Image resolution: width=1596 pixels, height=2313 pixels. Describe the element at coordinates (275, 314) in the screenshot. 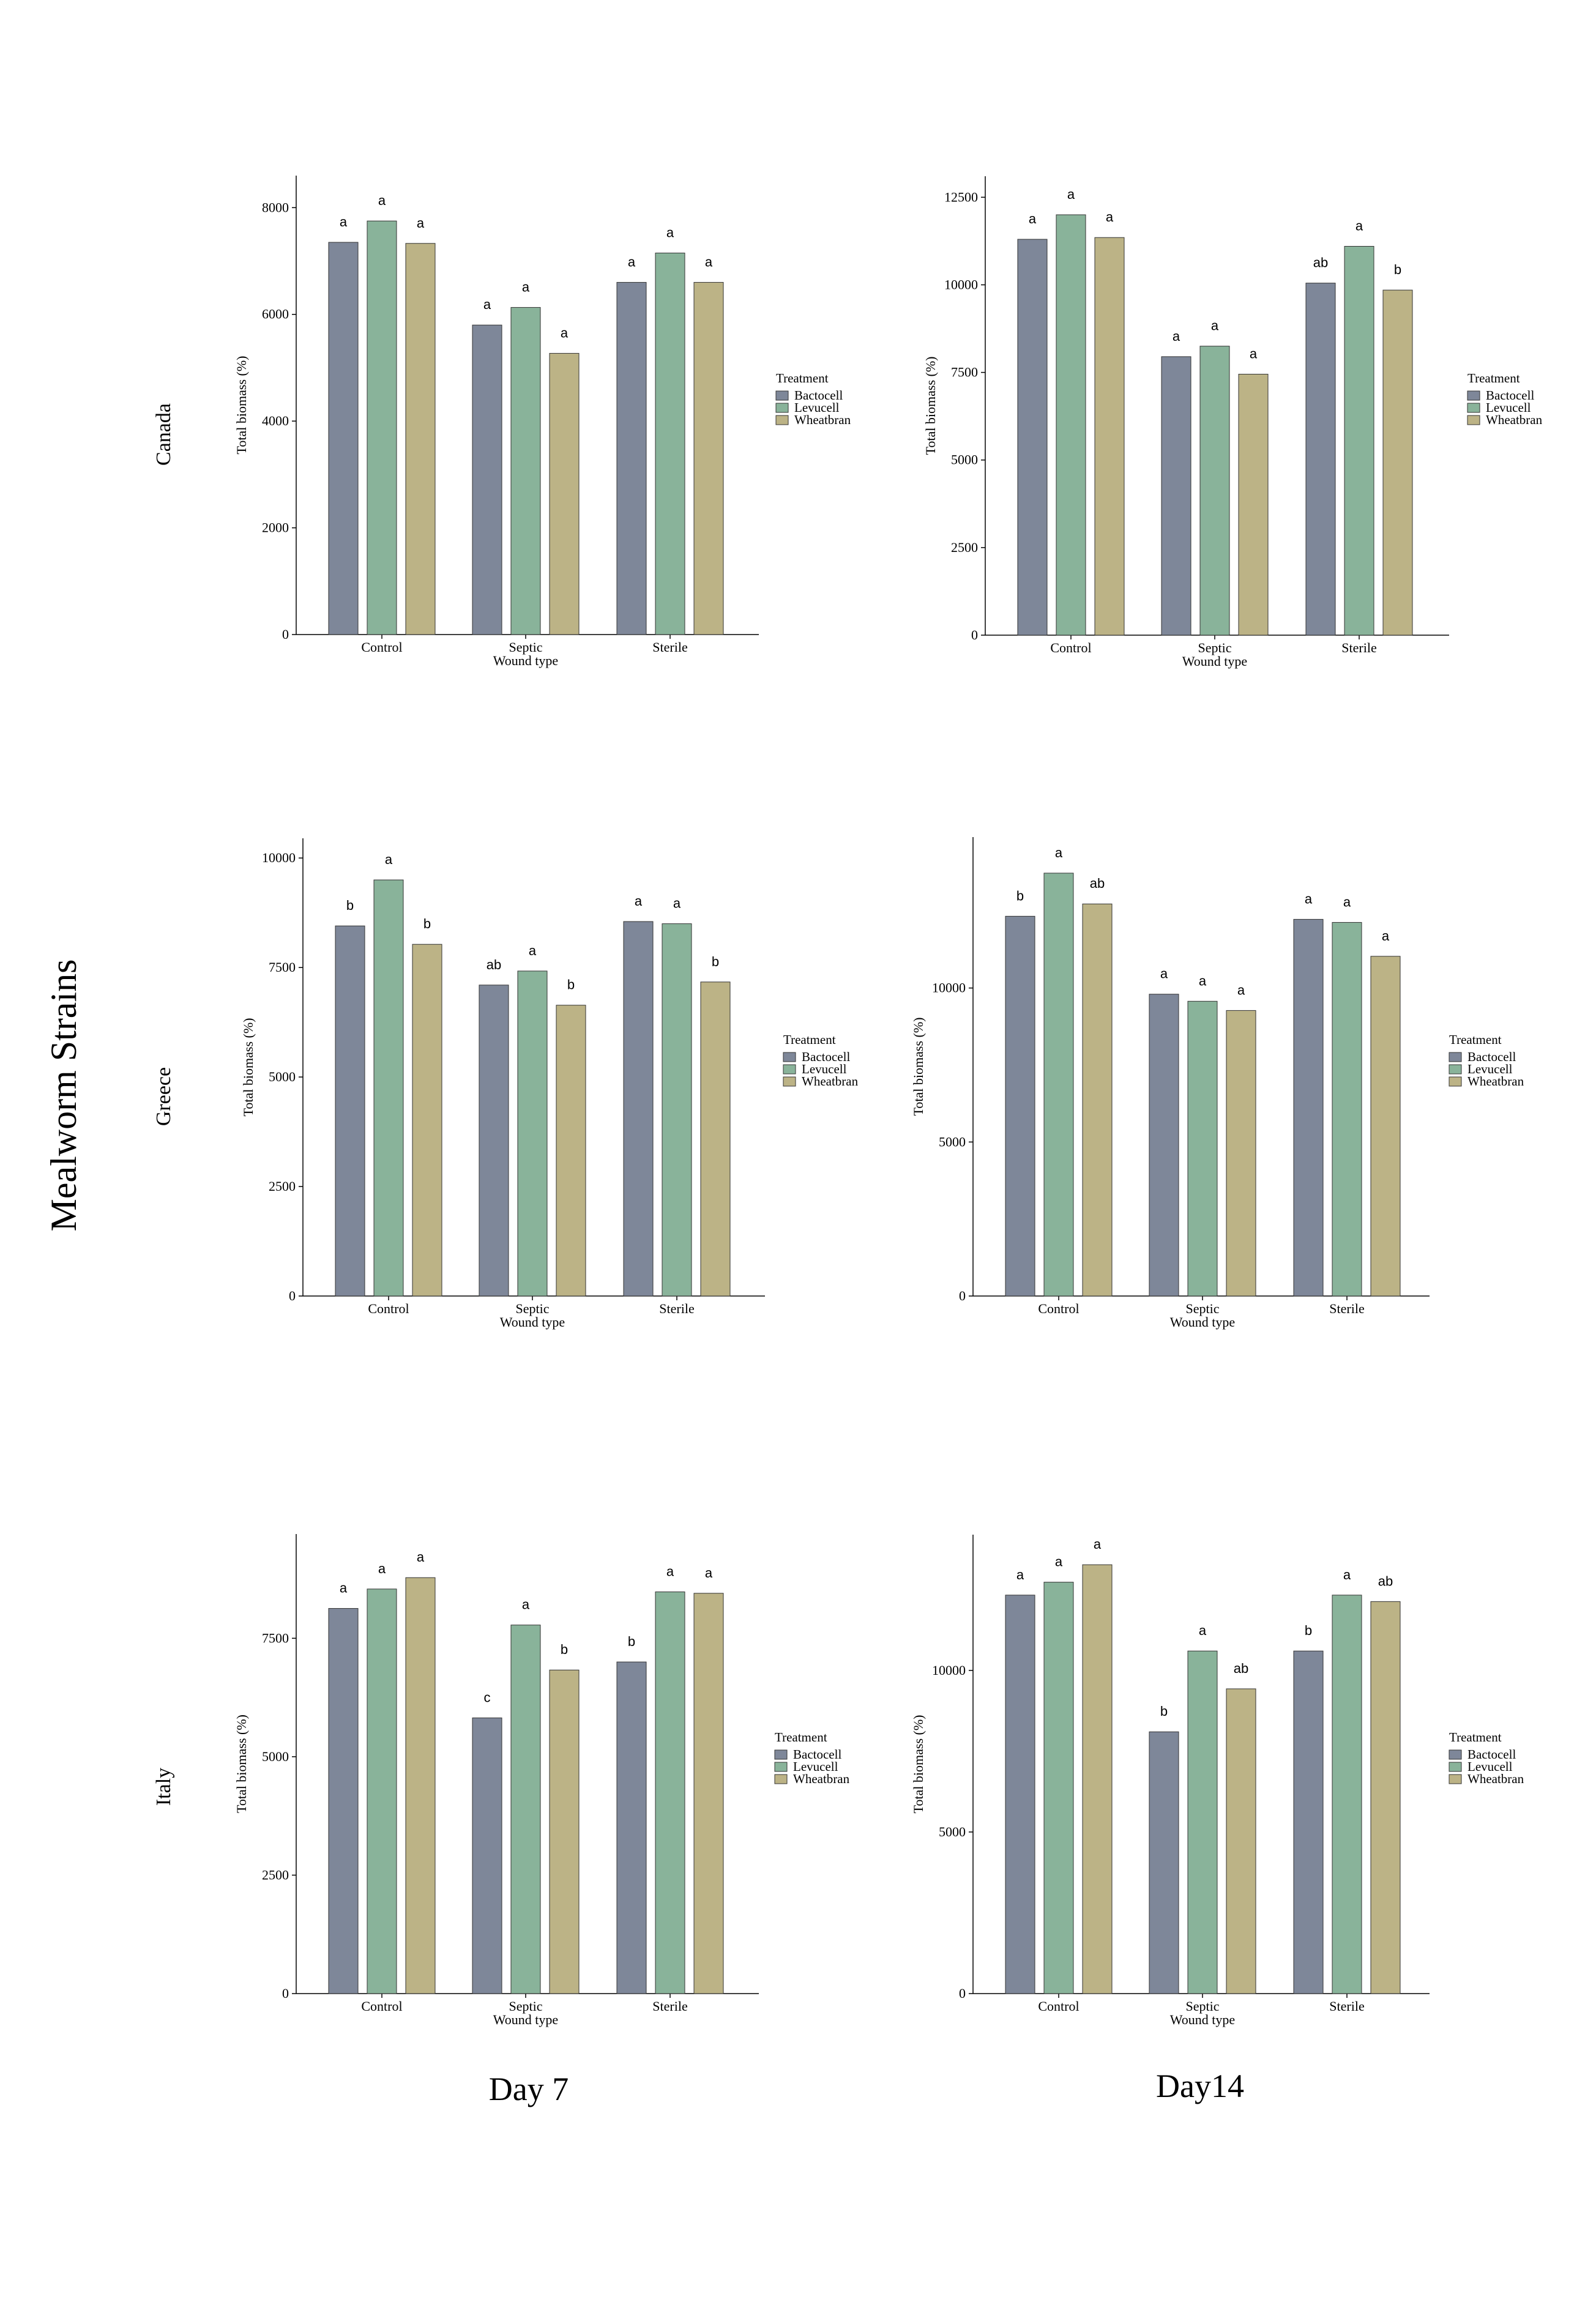

I see `y-tick-label: 6000` at that location.